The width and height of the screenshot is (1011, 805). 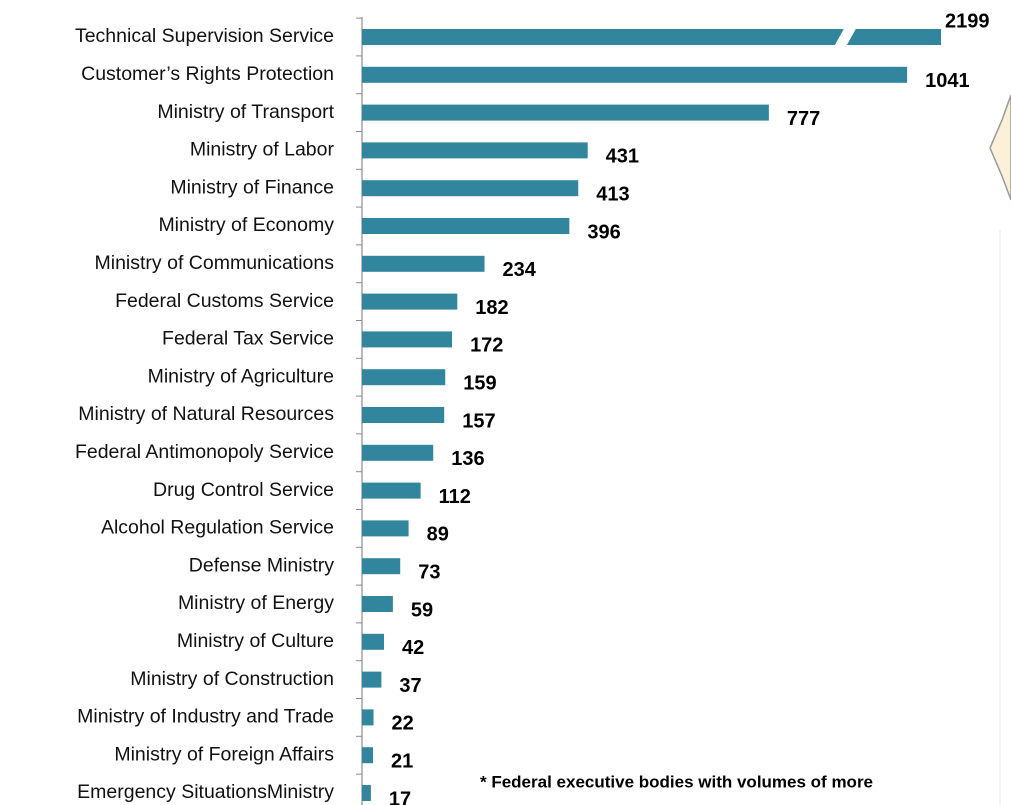 I want to click on category-label: Ministry of Communications, so click(x=215, y=263).